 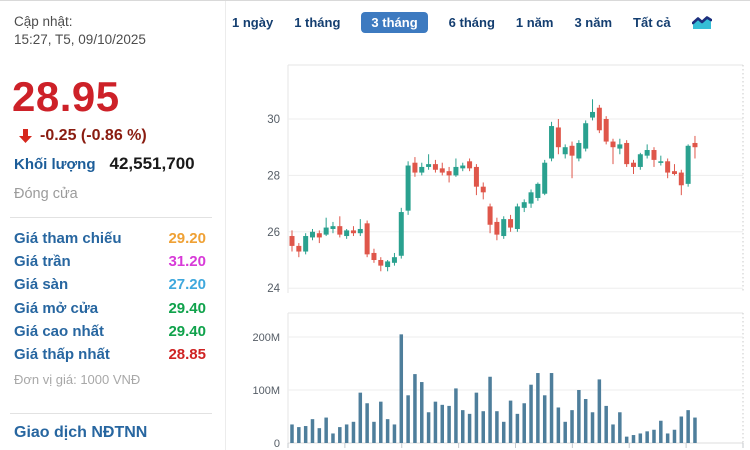 What do you see at coordinates (93, 135) in the screenshot?
I see `price-change: -0.25 (-0.86 %)` at bounding box center [93, 135].